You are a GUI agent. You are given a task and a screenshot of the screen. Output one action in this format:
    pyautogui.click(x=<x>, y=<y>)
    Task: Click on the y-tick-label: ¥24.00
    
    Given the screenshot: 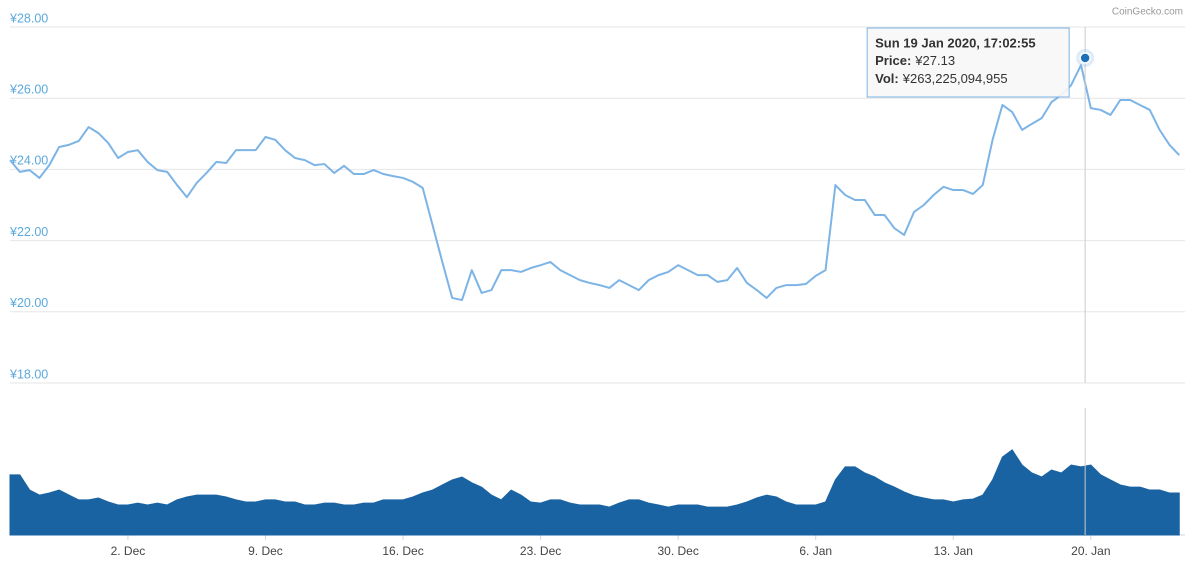 What is the action you would take?
    pyautogui.click(x=28, y=161)
    